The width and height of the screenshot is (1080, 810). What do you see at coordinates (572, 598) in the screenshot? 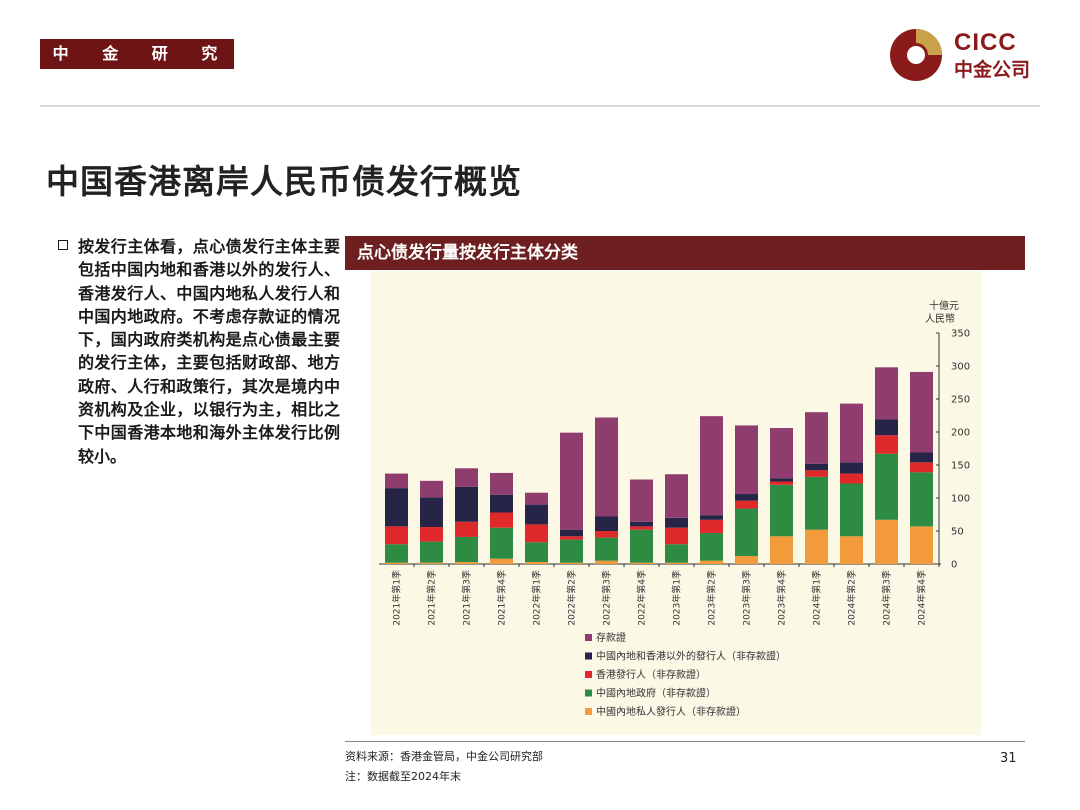
I see `x-tick-label: 2022年第2季` at bounding box center [572, 598].